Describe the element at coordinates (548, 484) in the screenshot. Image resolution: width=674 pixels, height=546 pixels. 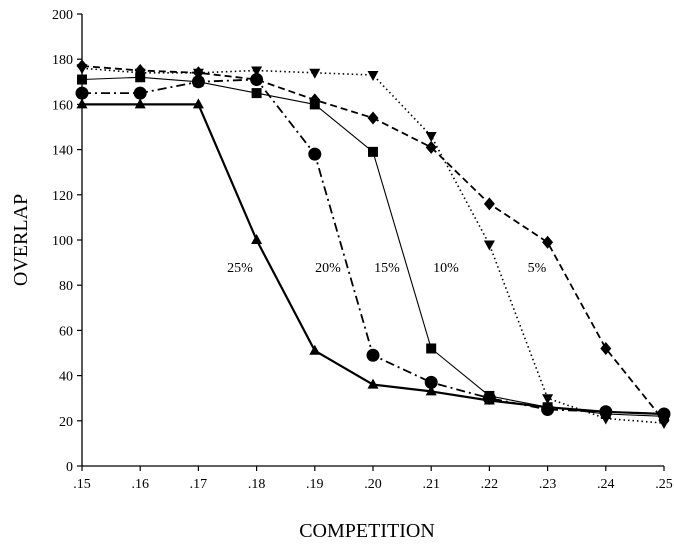
I see `x-tick-label: .23` at that location.